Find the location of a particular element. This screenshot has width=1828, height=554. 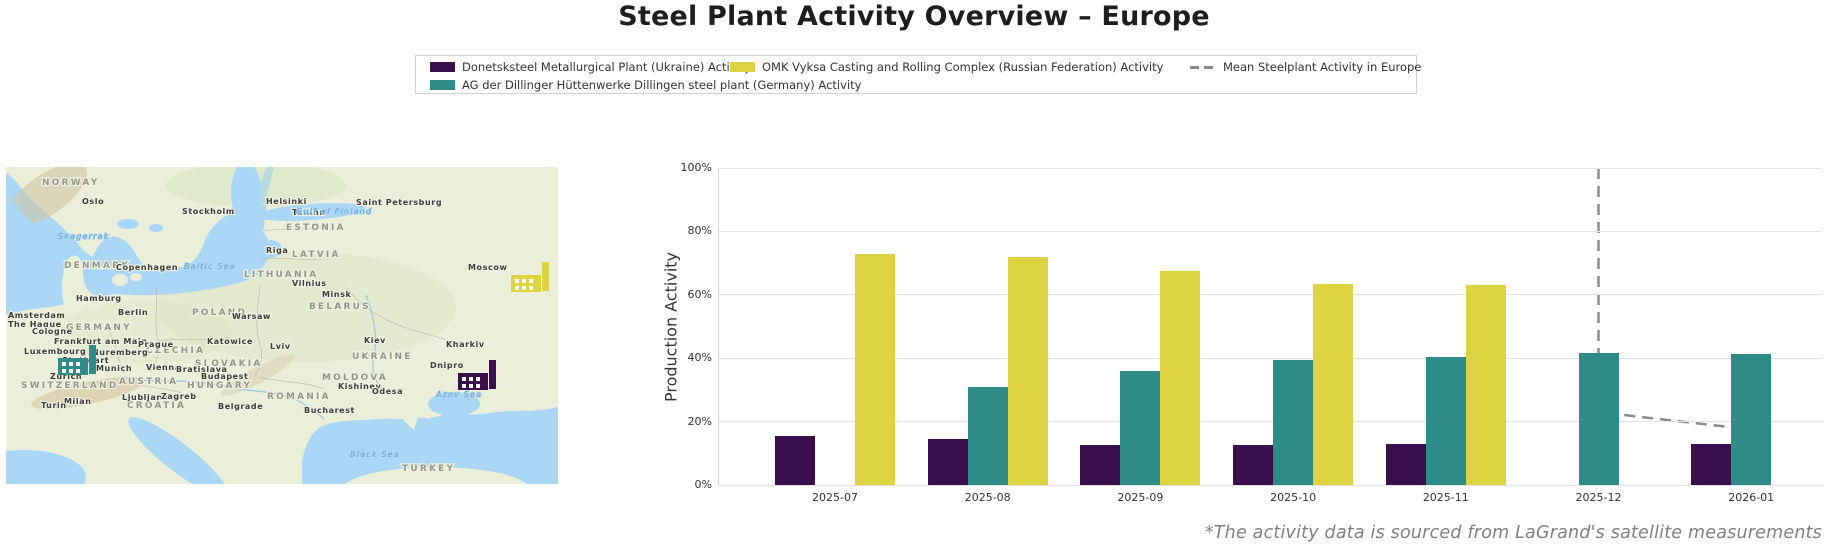

map-label-water: Azov Sea is located at coordinates (458, 394).